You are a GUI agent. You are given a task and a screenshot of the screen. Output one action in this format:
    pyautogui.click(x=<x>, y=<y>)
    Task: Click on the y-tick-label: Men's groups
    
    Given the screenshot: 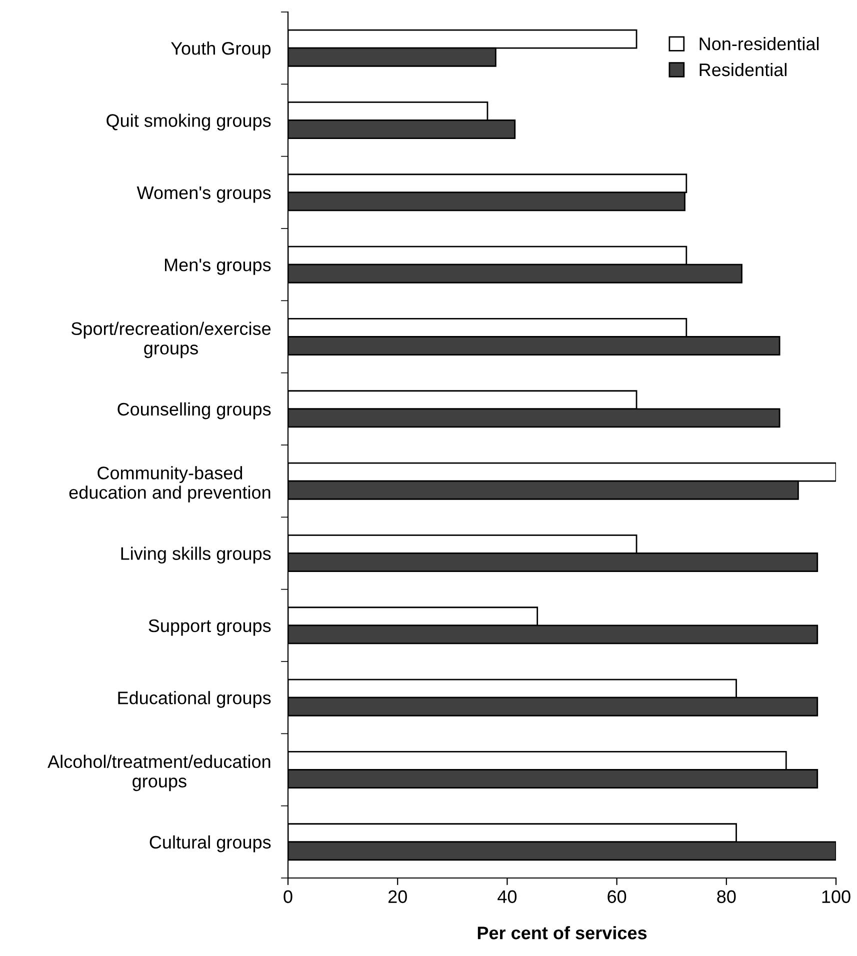 What is the action you would take?
    pyautogui.click(x=218, y=266)
    